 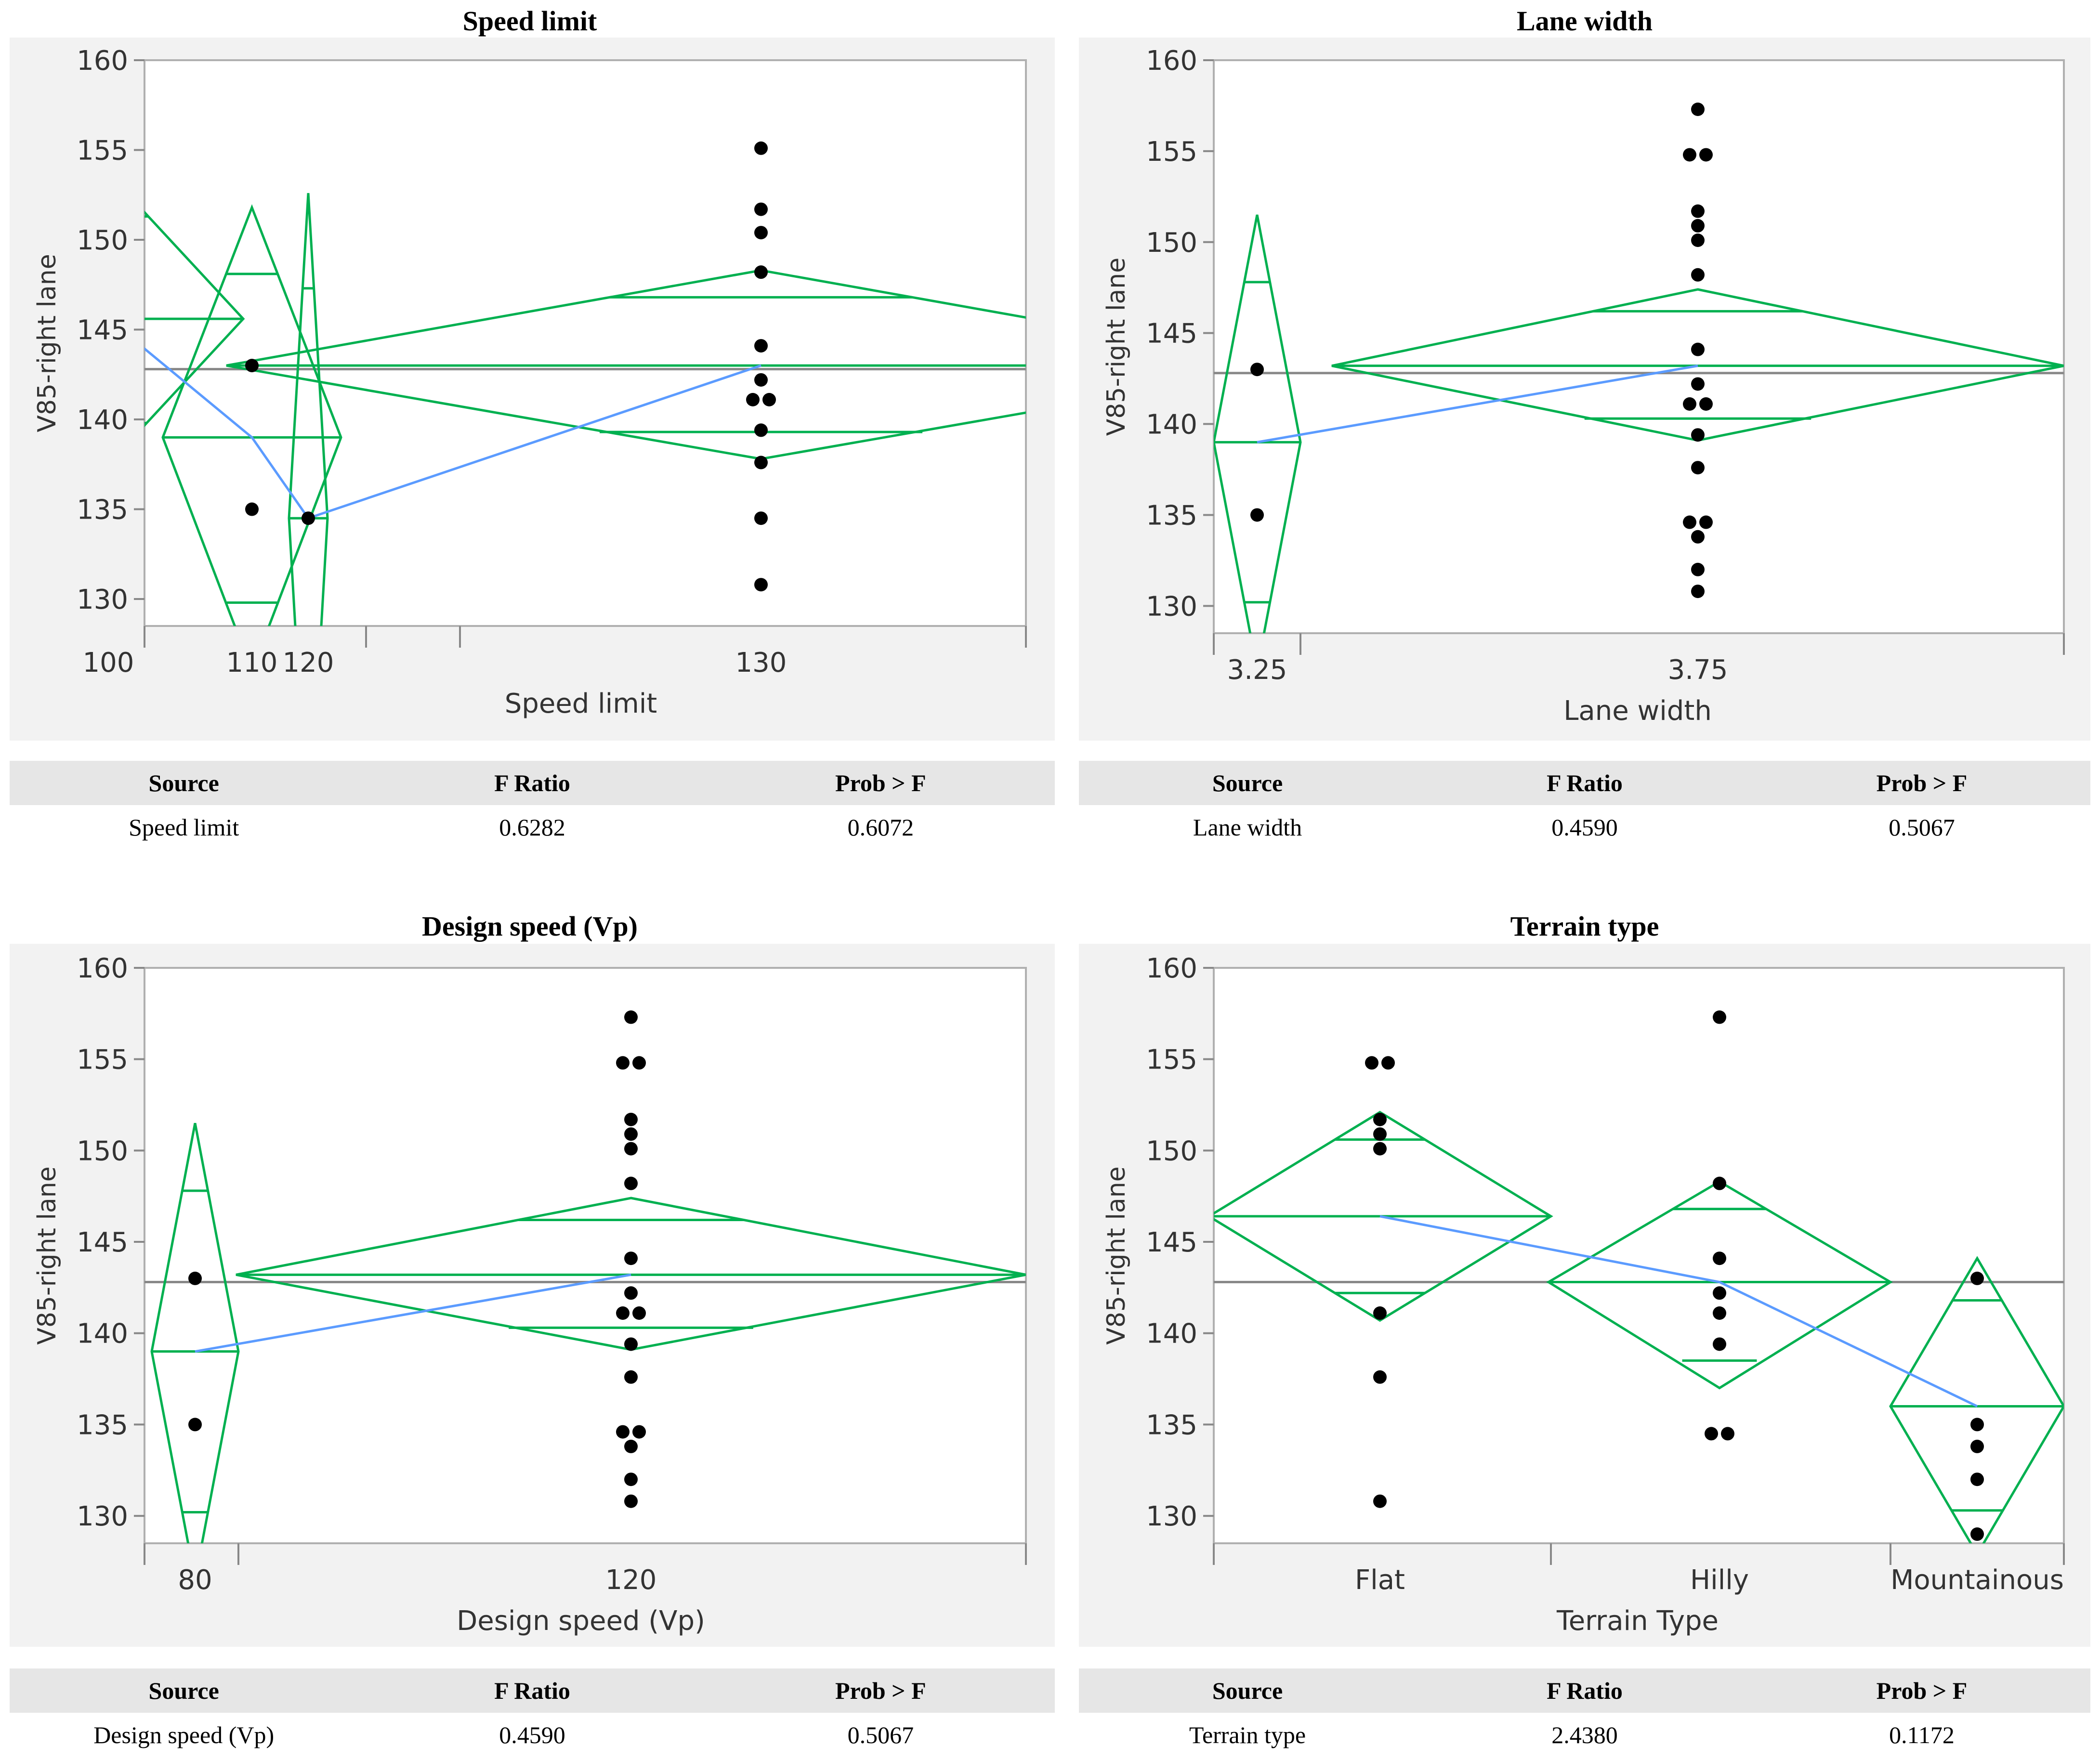 I want to click on cell-source: Design speed (Vp), so click(x=184, y=1735).